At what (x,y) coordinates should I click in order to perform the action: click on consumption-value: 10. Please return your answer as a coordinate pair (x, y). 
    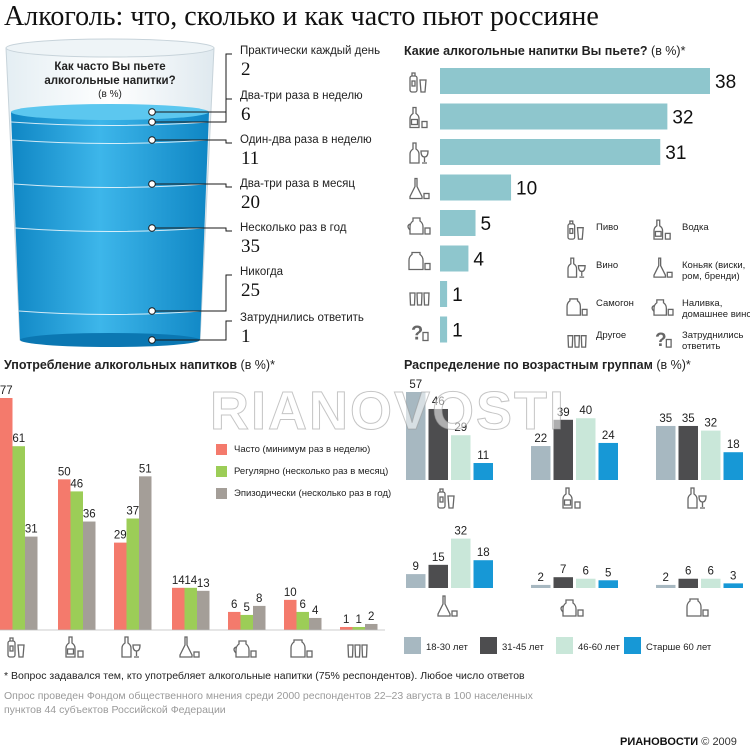
    Looking at the image, I should click on (290, 593).